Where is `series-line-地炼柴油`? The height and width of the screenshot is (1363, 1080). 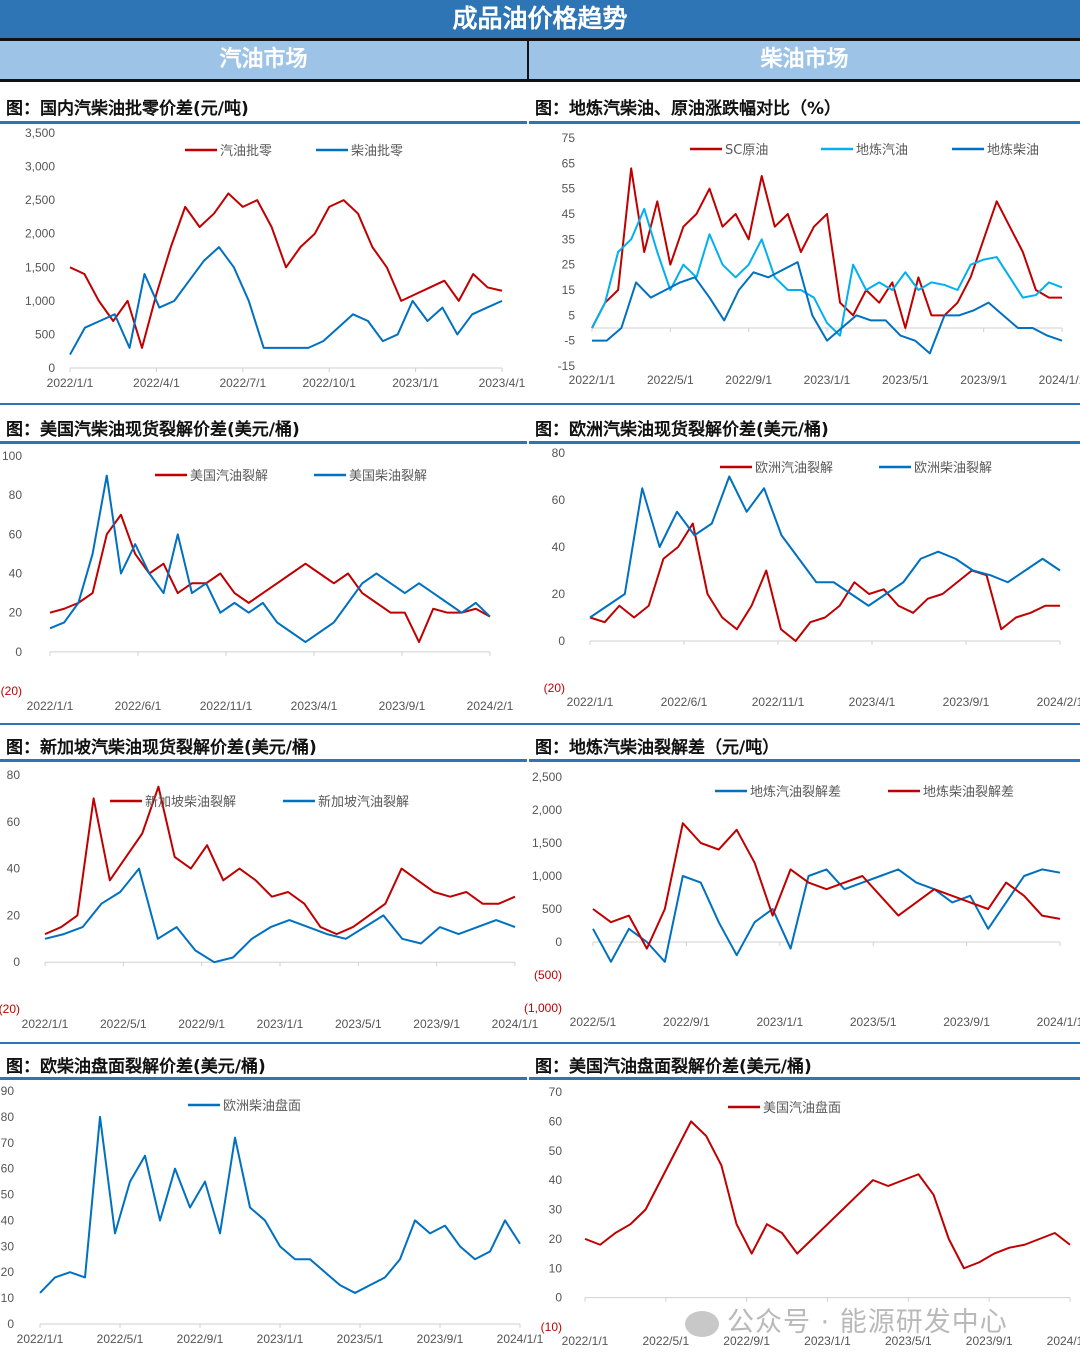 series-line-地炼柴油 is located at coordinates (827, 308).